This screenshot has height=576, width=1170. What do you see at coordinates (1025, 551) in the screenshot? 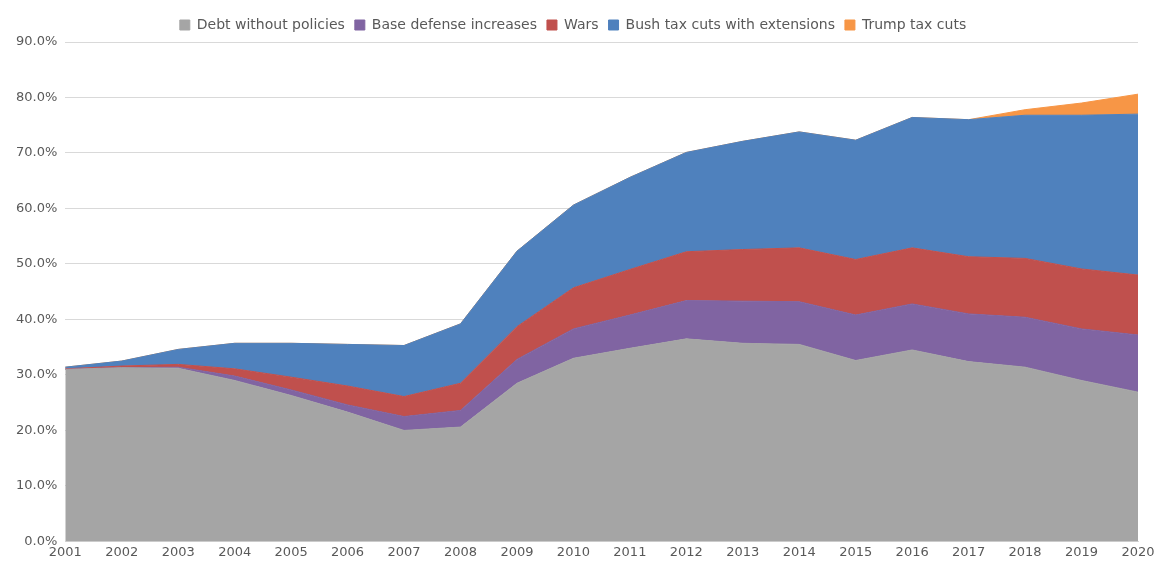
I see `x-tick-label: 2018` at bounding box center [1025, 551].